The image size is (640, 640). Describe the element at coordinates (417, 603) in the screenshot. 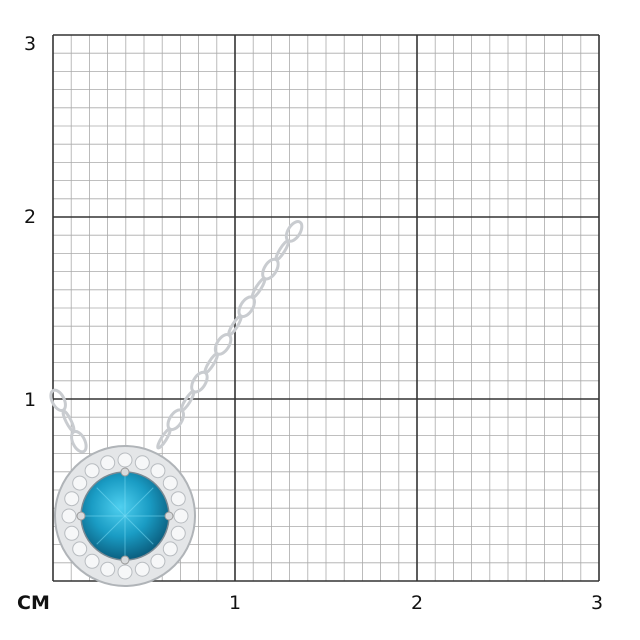

I see `x-label-2: 2` at that location.